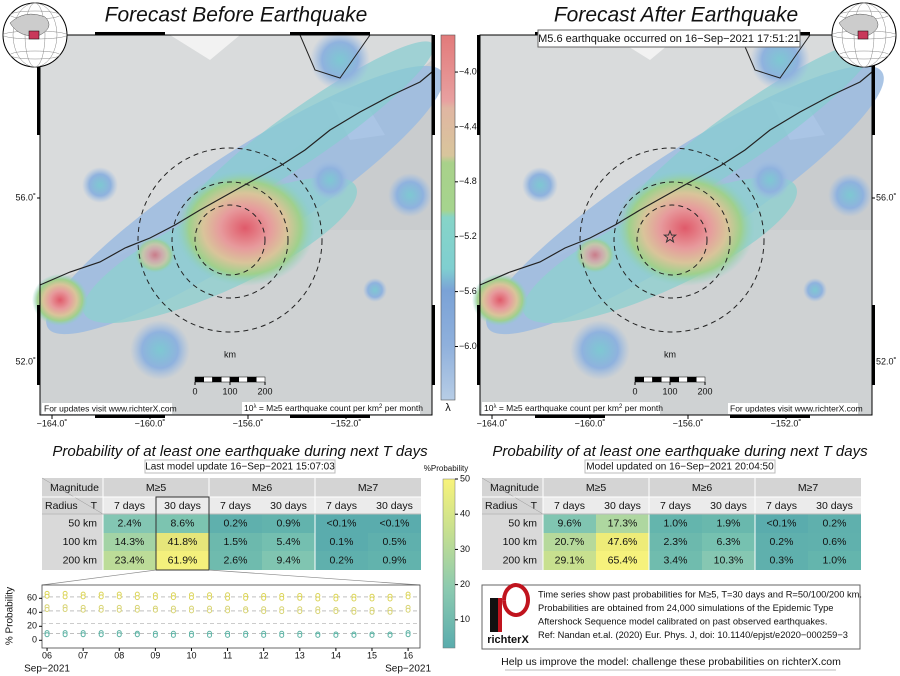 The height and width of the screenshot is (676, 900). I want to click on probability-value: 41.8%, so click(183, 542).